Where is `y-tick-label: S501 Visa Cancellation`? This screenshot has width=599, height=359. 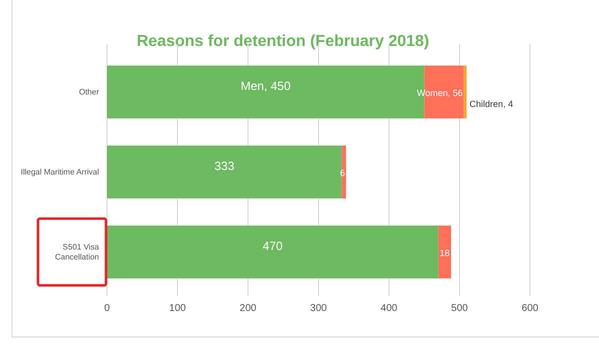
y-tick-label: S501 Visa Cancellation is located at coordinates (77, 252).